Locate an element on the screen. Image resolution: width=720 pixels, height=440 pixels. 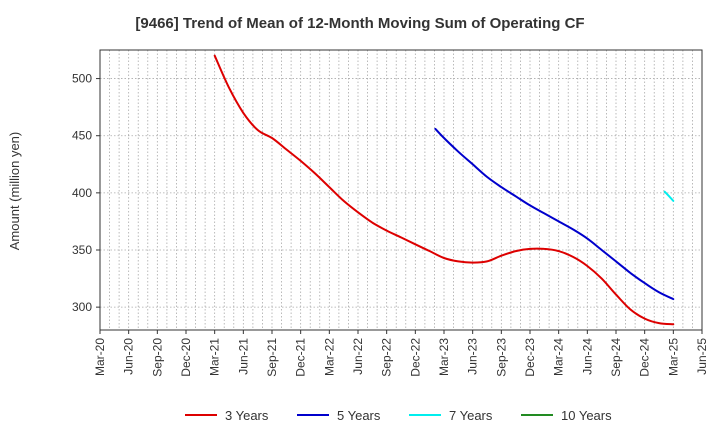
x-tick-label: Dec-22 is located at coordinates (415, 357).